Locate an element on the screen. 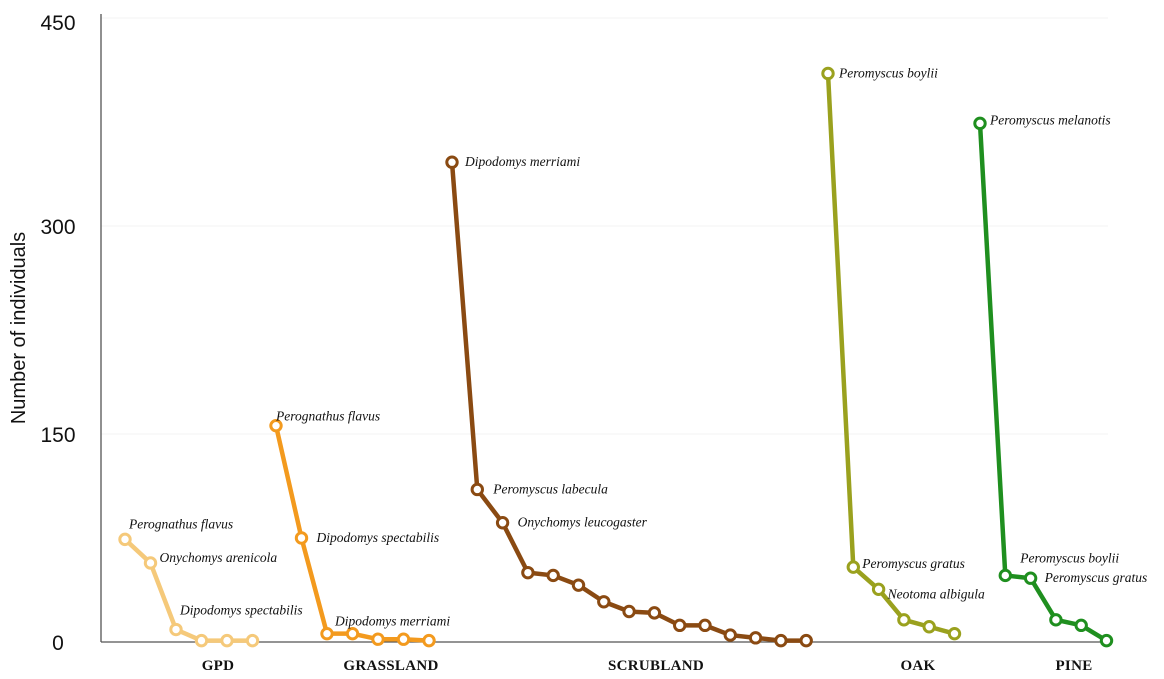 The width and height of the screenshot is (1164, 679). series-line is located at coordinates (891, 353).